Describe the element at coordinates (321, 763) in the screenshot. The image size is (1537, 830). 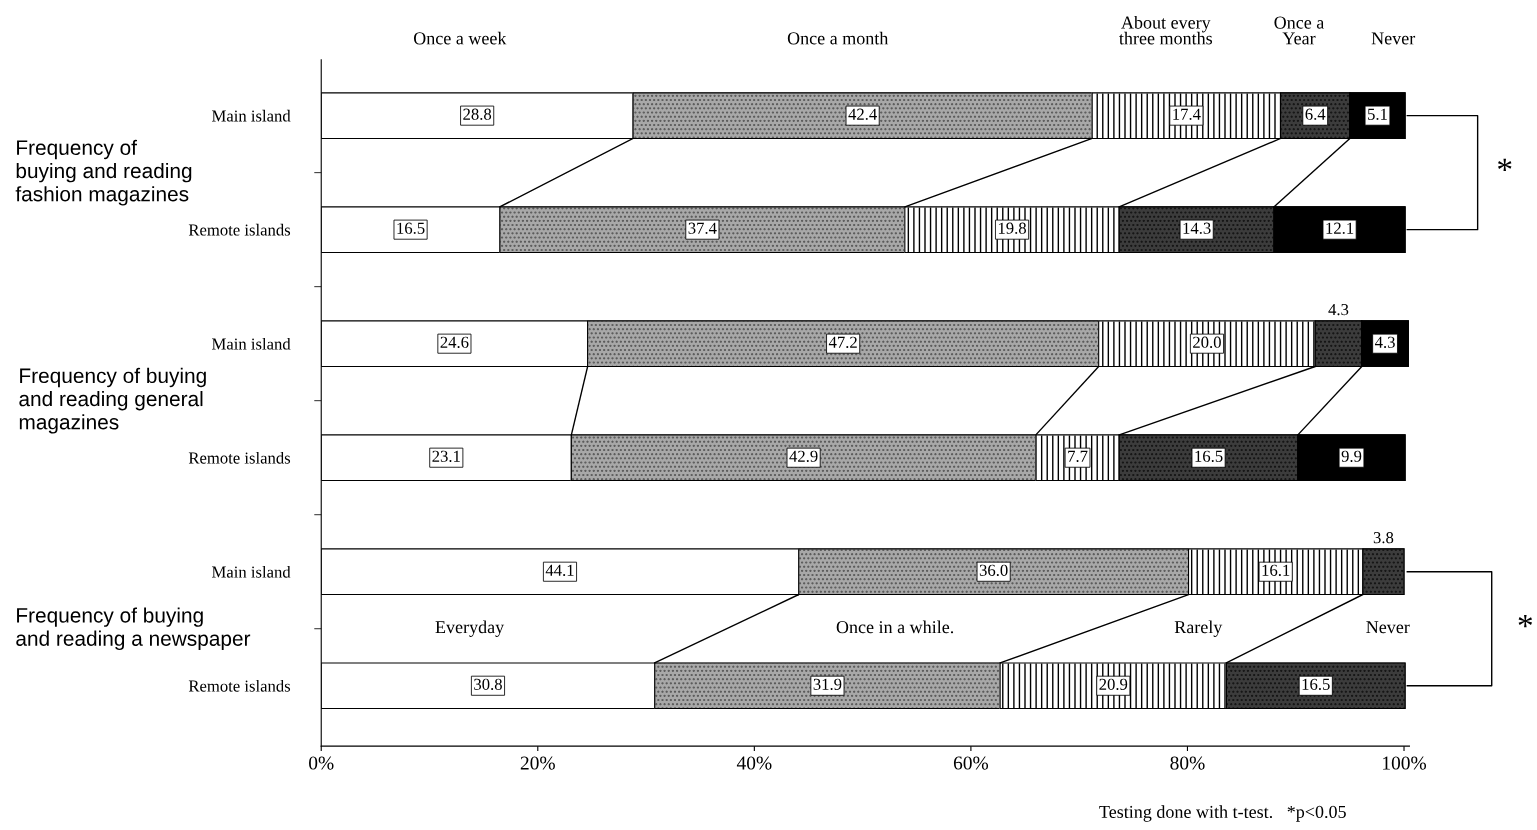
I see `x-tick-label: 0%` at that location.